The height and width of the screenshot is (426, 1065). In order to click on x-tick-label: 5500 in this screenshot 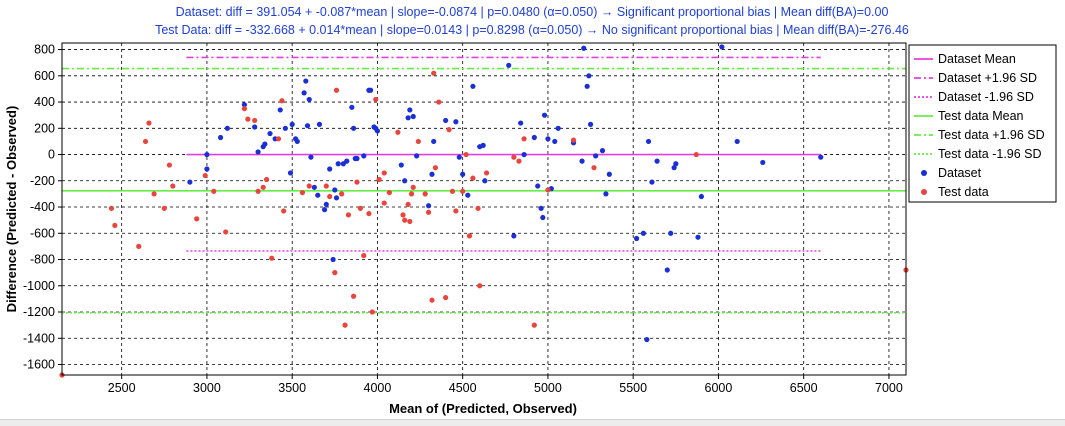, I will do `click(633, 388)`.